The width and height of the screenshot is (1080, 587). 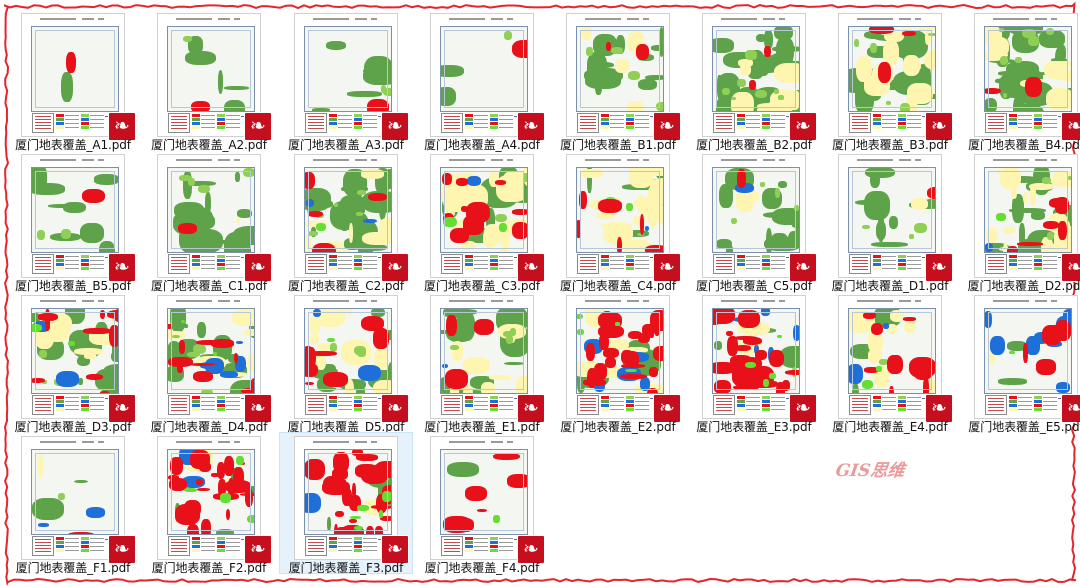 What do you see at coordinates (73, 222) in the screenshot?
I see `file-item: ❧ 厦门地表覆盖_B5.pdf` at bounding box center [73, 222].